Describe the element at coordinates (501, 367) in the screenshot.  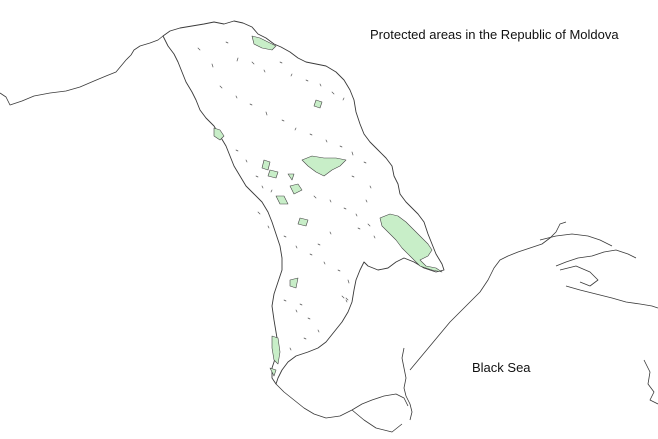
I see `sea-label: Black Sea` at that location.